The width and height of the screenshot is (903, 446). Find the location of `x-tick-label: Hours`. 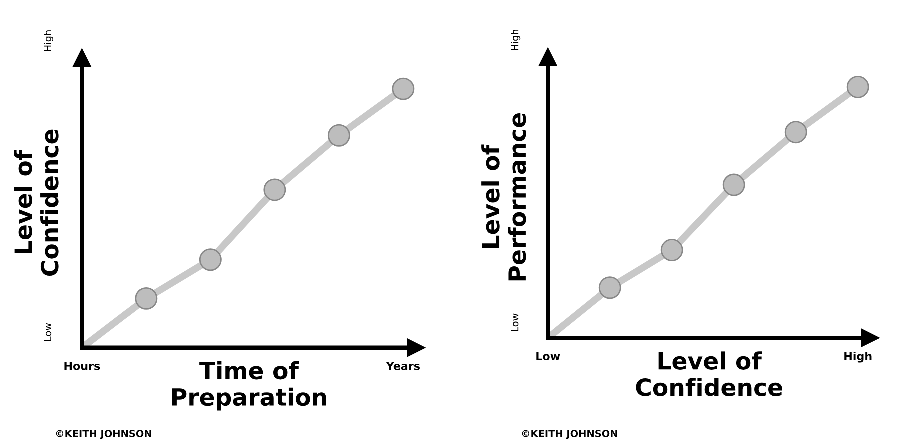

x-tick-label: Hours is located at coordinates (82, 366).